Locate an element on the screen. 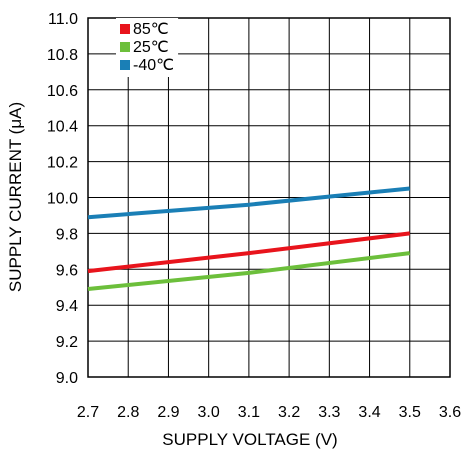 The width and height of the screenshot is (468, 449). y-tick-label: 9.0 is located at coordinates (67, 378).